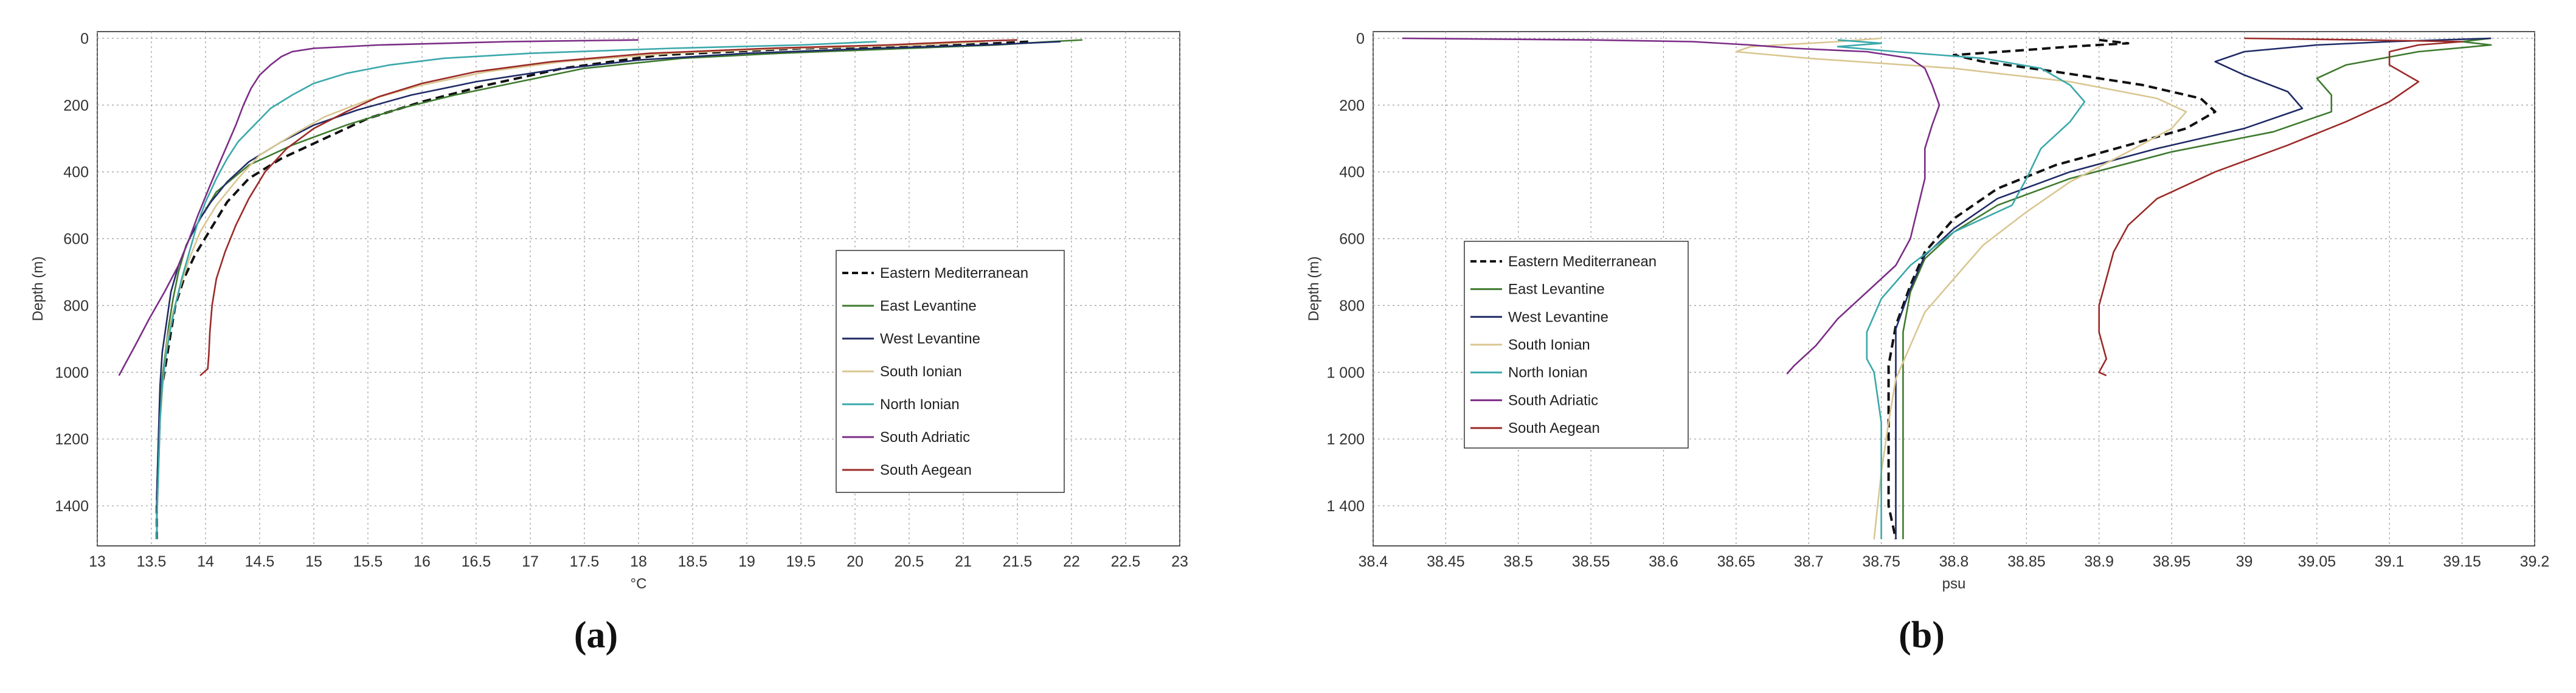 The width and height of the screenshot is (2576, 693). I want to click on x-tick-label: 21.5, so click(1018, 561).